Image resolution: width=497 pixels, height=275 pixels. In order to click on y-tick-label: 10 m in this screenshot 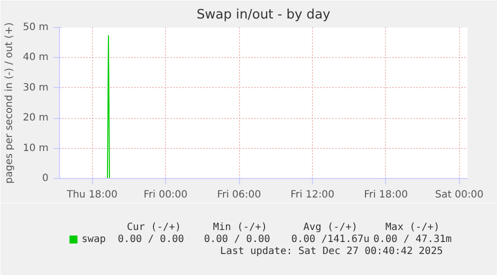, I will do `click(35, 148)`.